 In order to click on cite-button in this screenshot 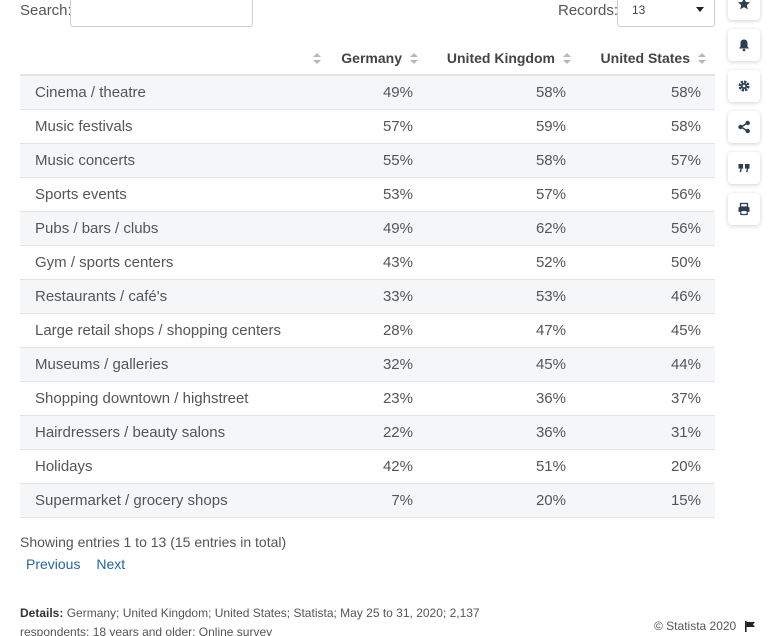, I will do `click(744, 168)`.